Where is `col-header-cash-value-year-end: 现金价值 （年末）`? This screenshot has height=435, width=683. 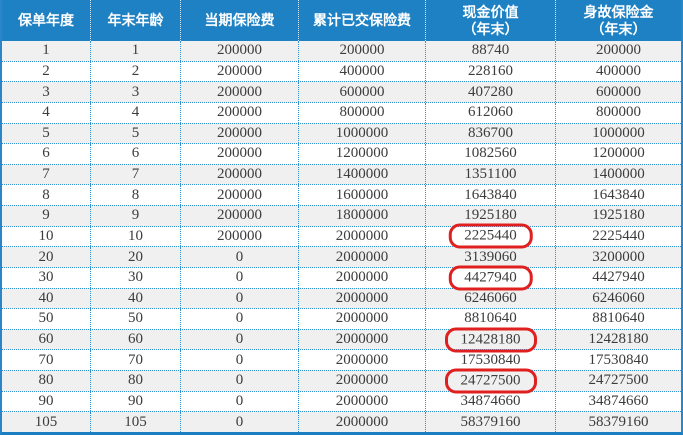 col-header-cash-value-year-end: 现金价值 （年末） is located at coordinates (490, 20).